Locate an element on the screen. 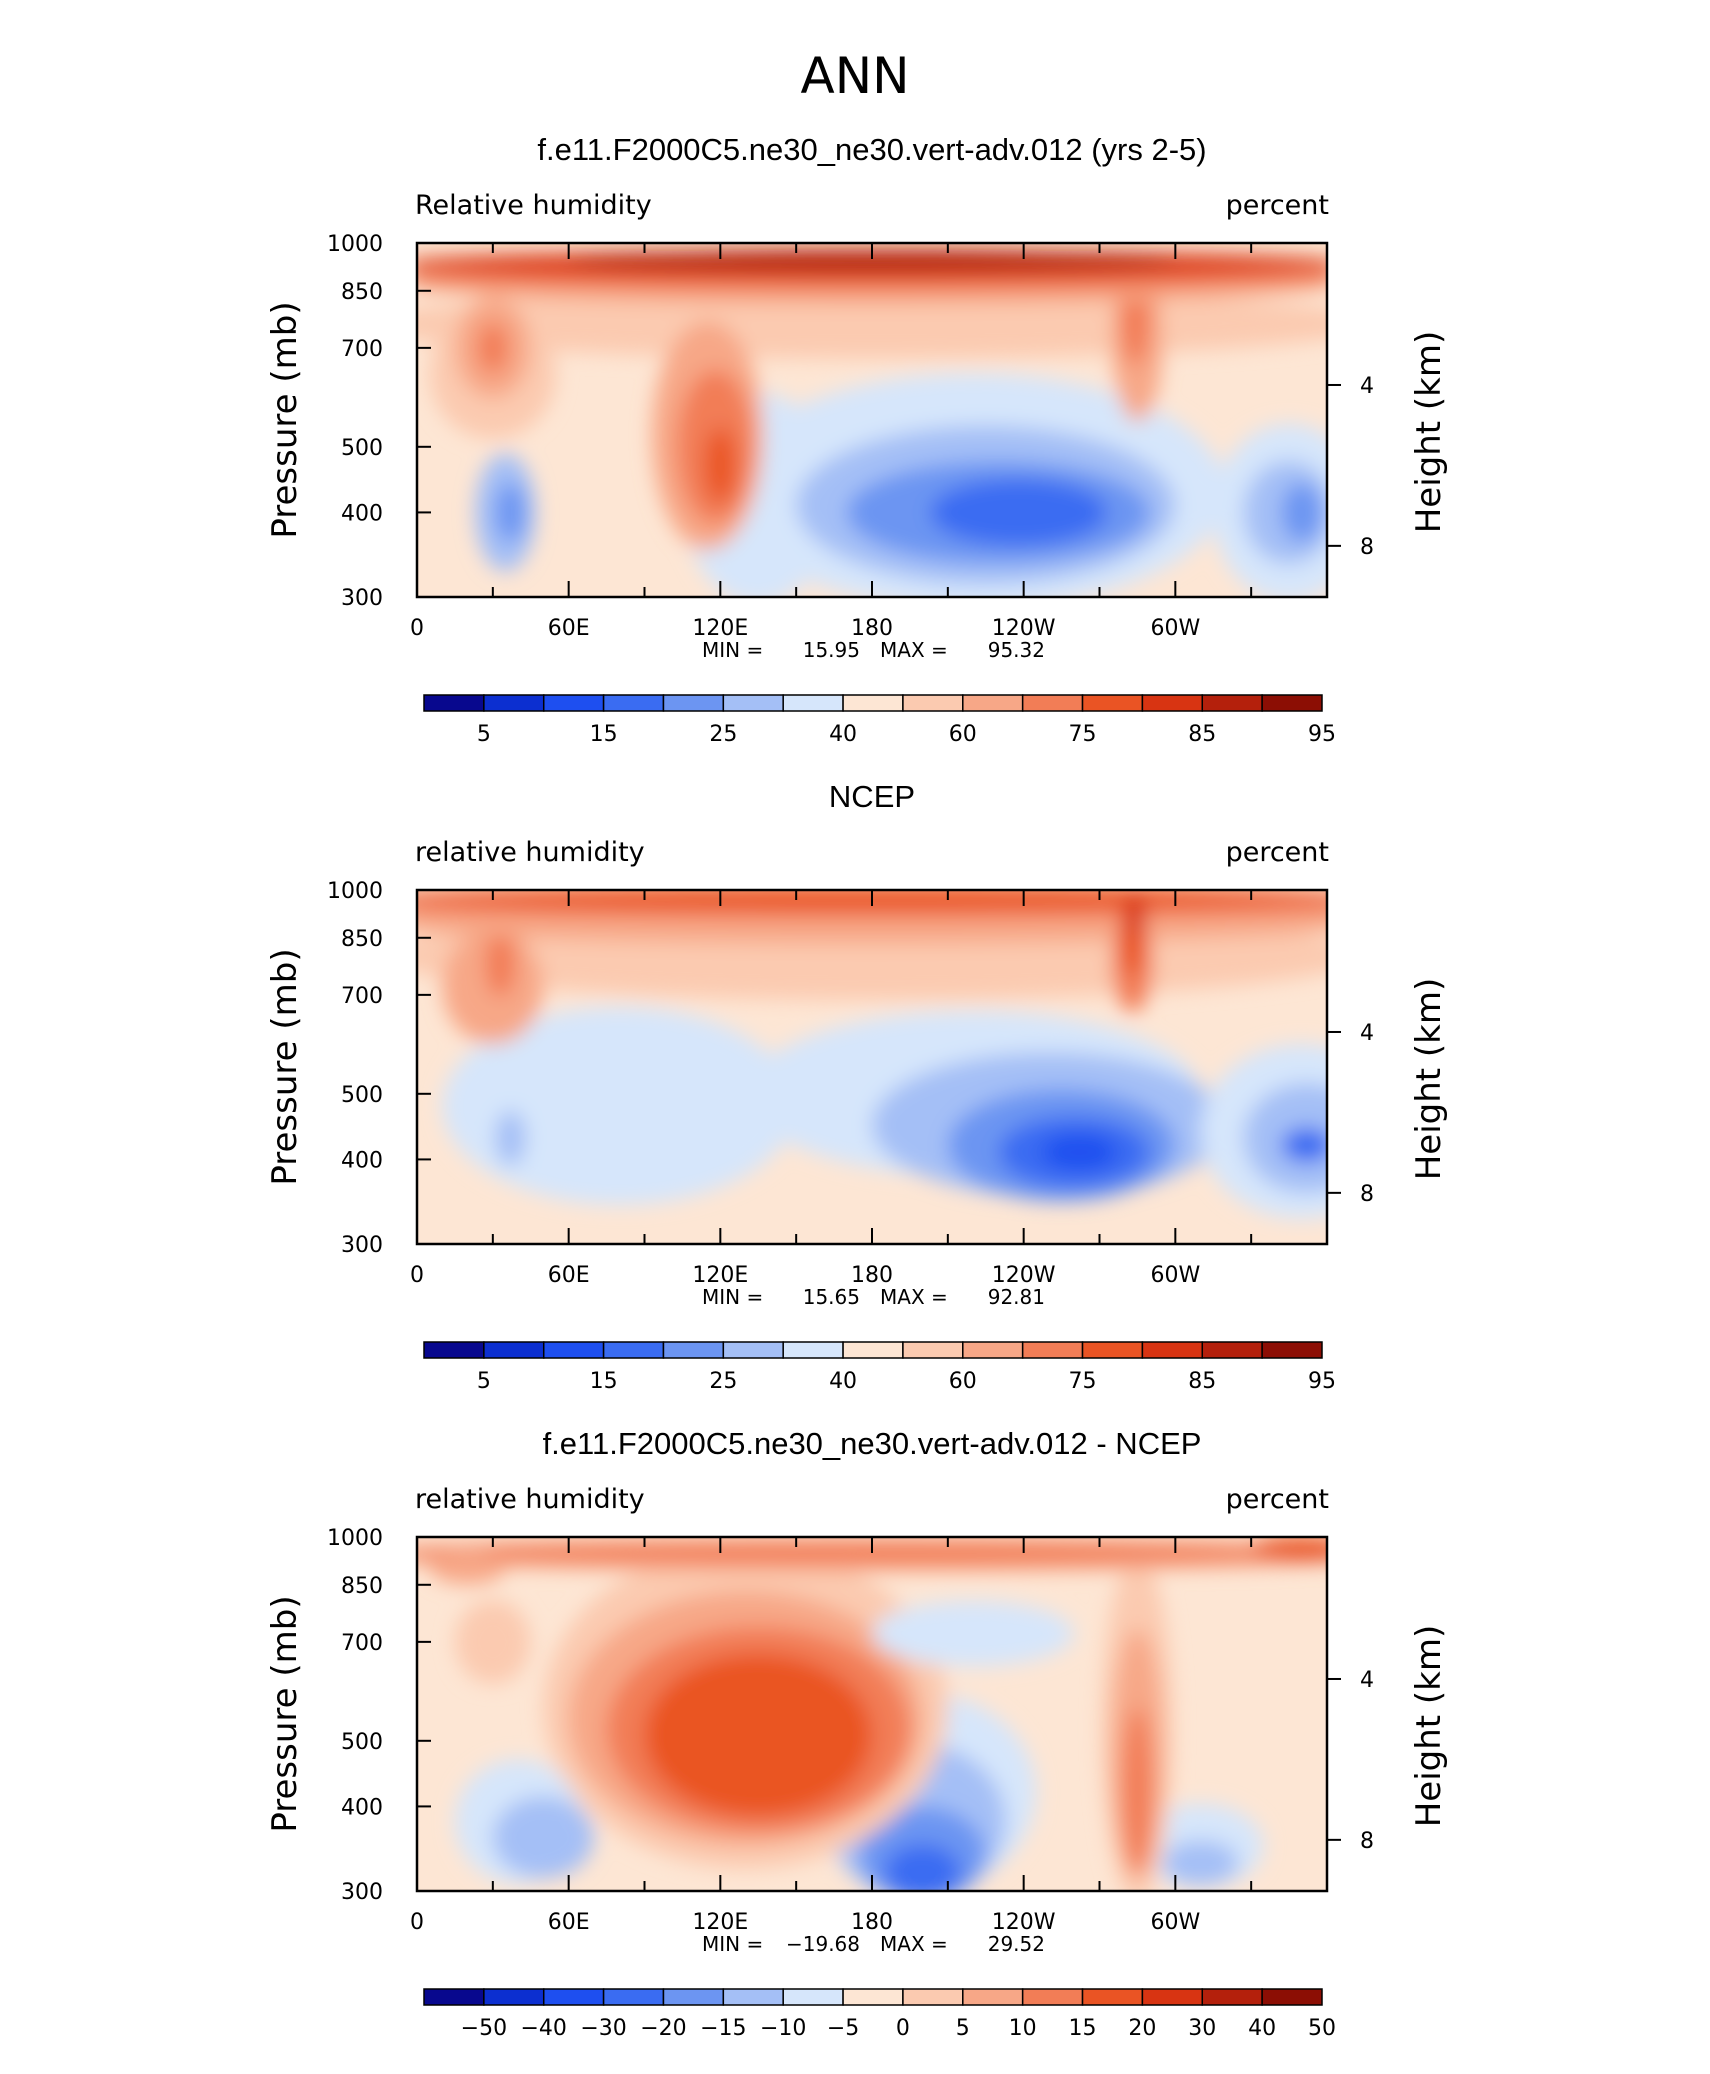 This screenshot has height=2074, width=1710. y-tick-label: 300 is located at coordinates (362, 1892).